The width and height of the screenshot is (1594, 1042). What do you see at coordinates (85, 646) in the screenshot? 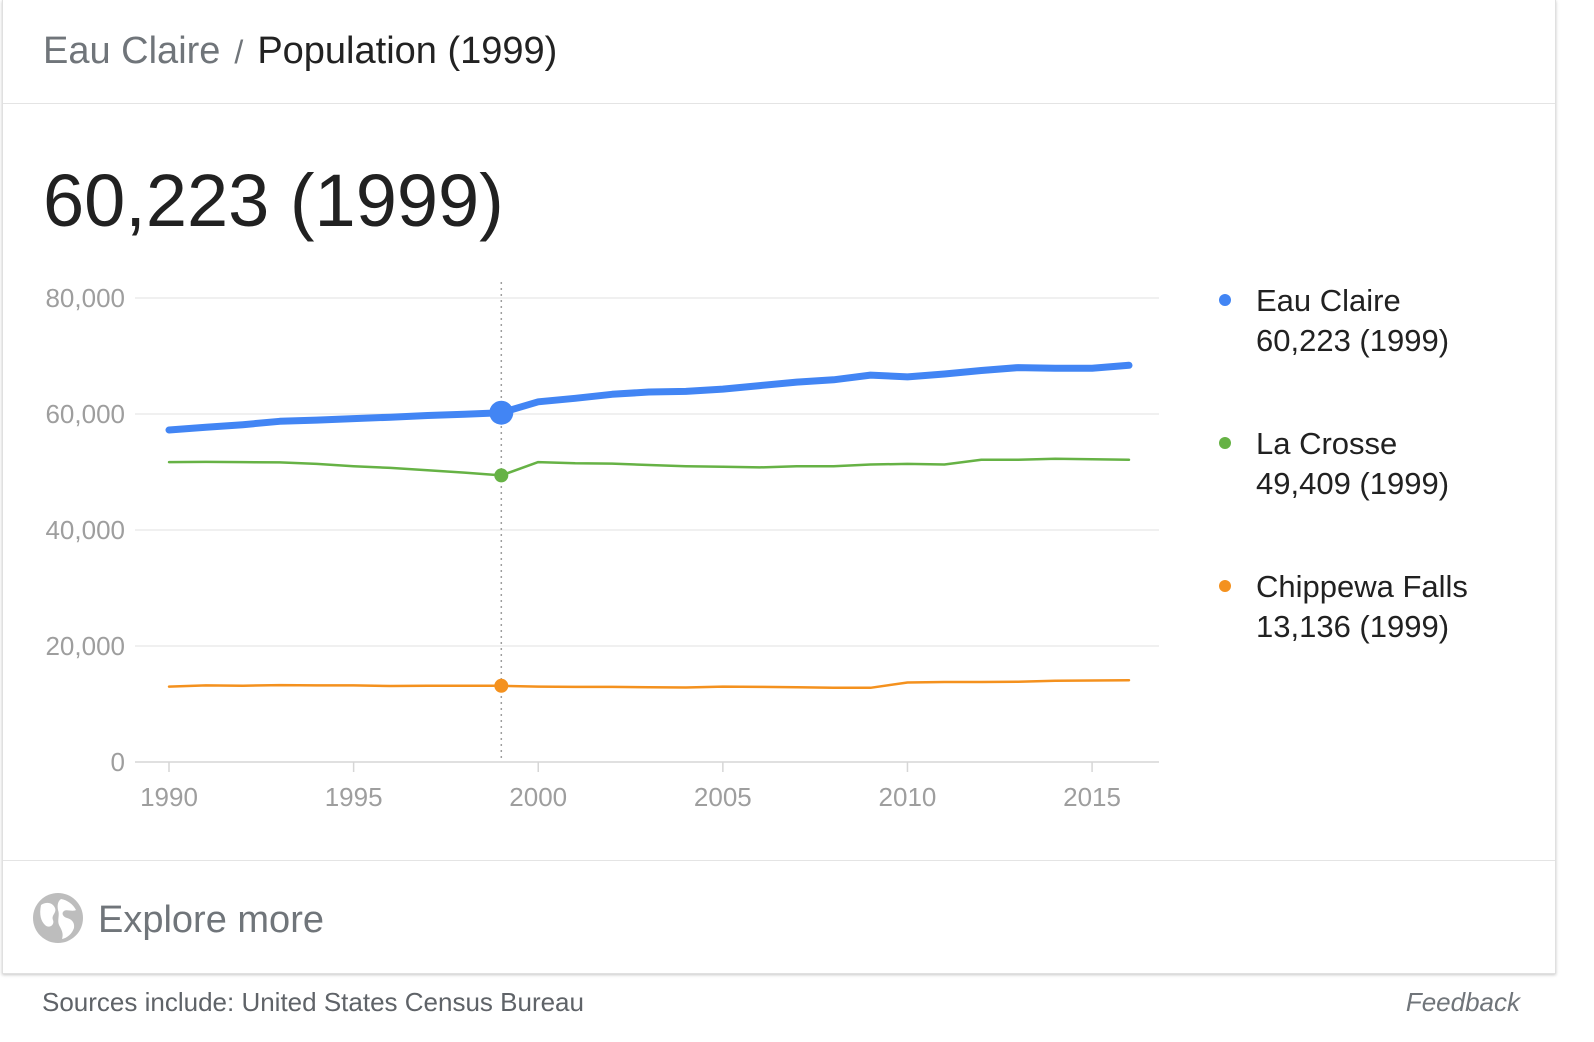
I see `y-tick-label: 20,000` at bounding box center [85, 646].